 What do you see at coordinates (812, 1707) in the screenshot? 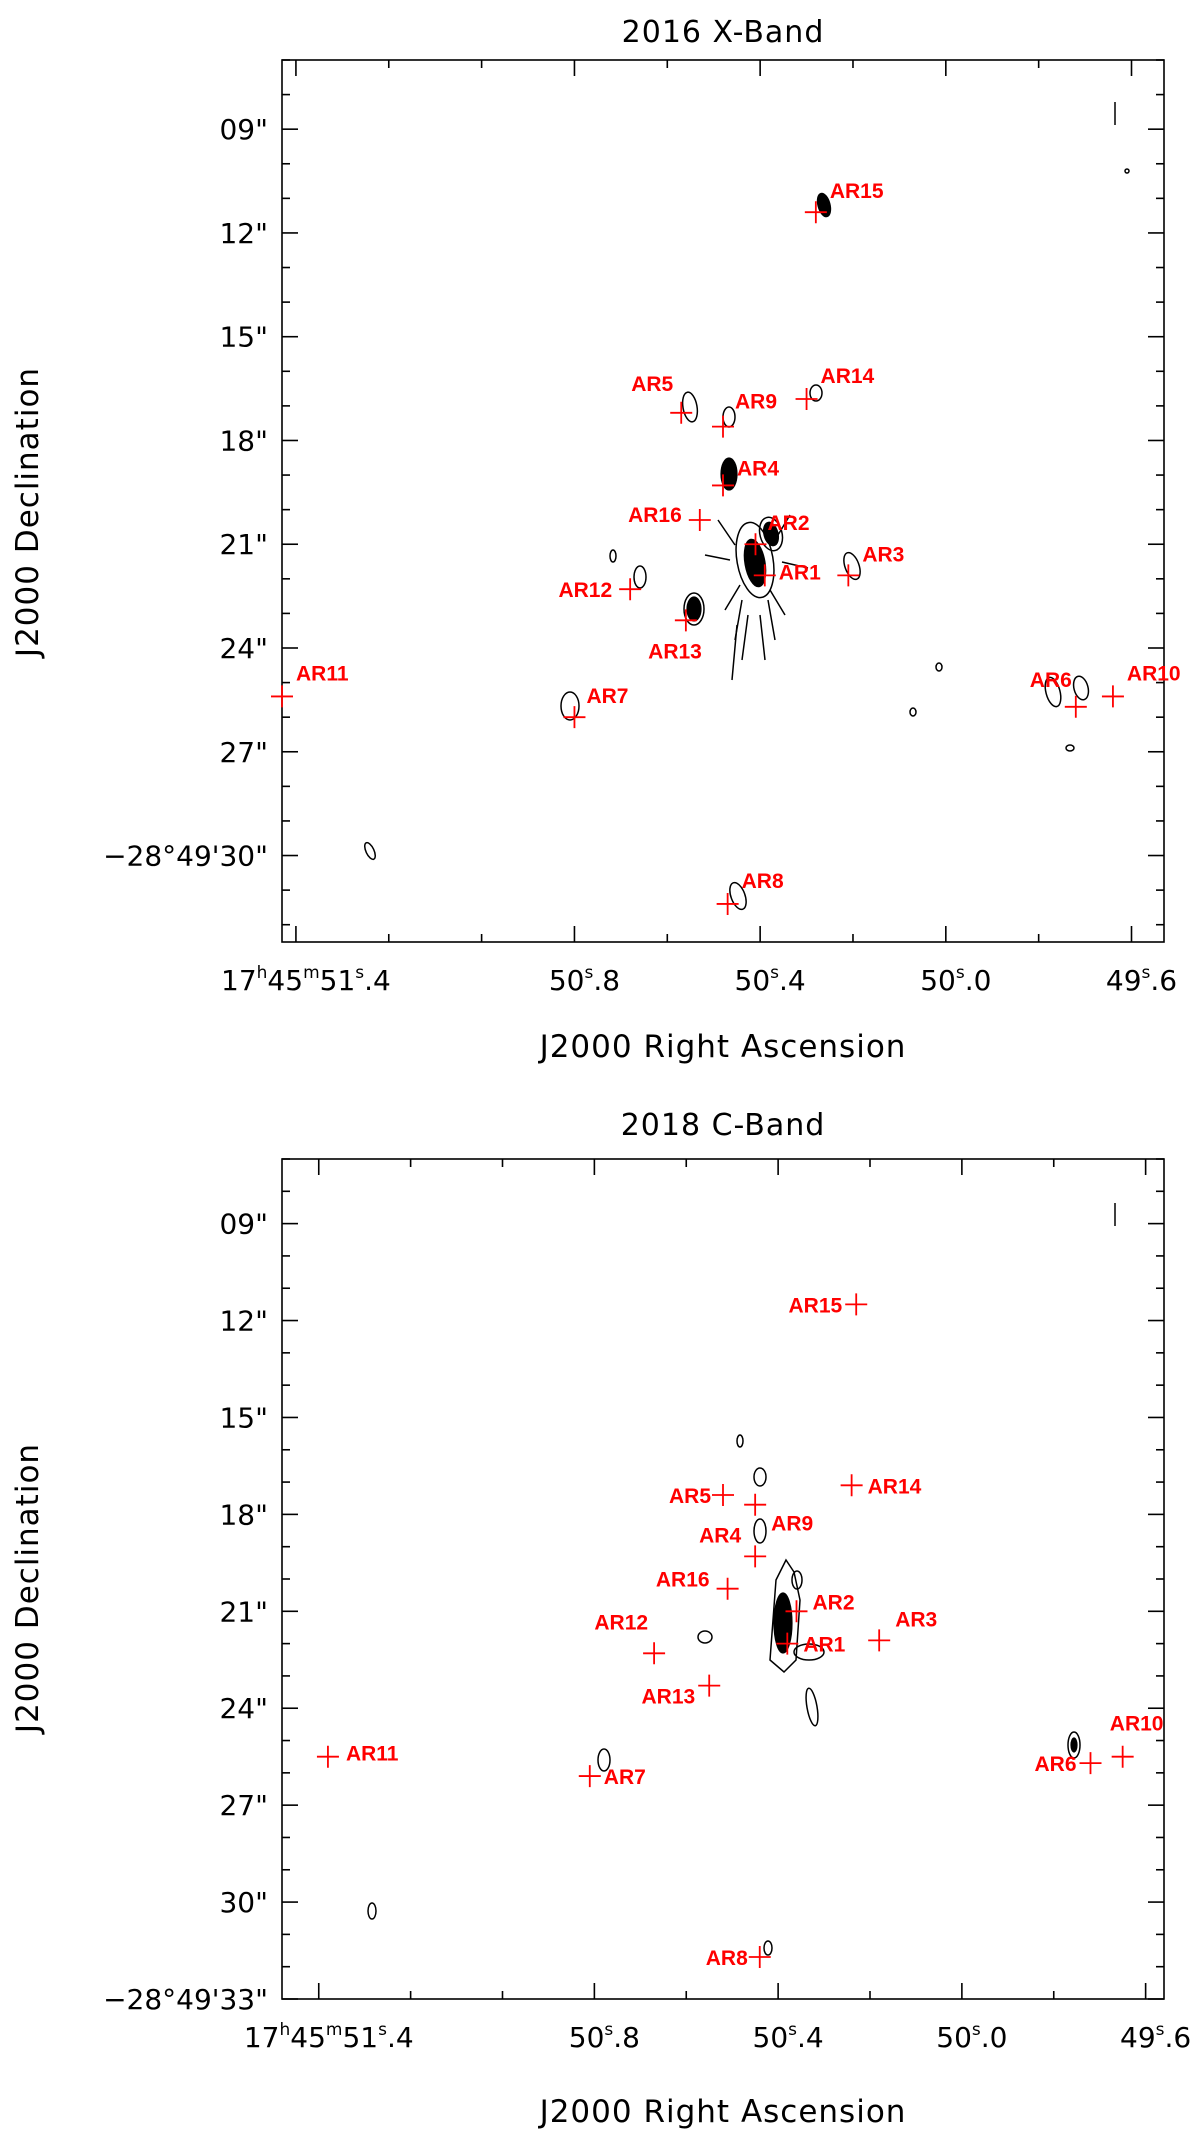
I see `contour-extended` at bounding box center [812, 1707].